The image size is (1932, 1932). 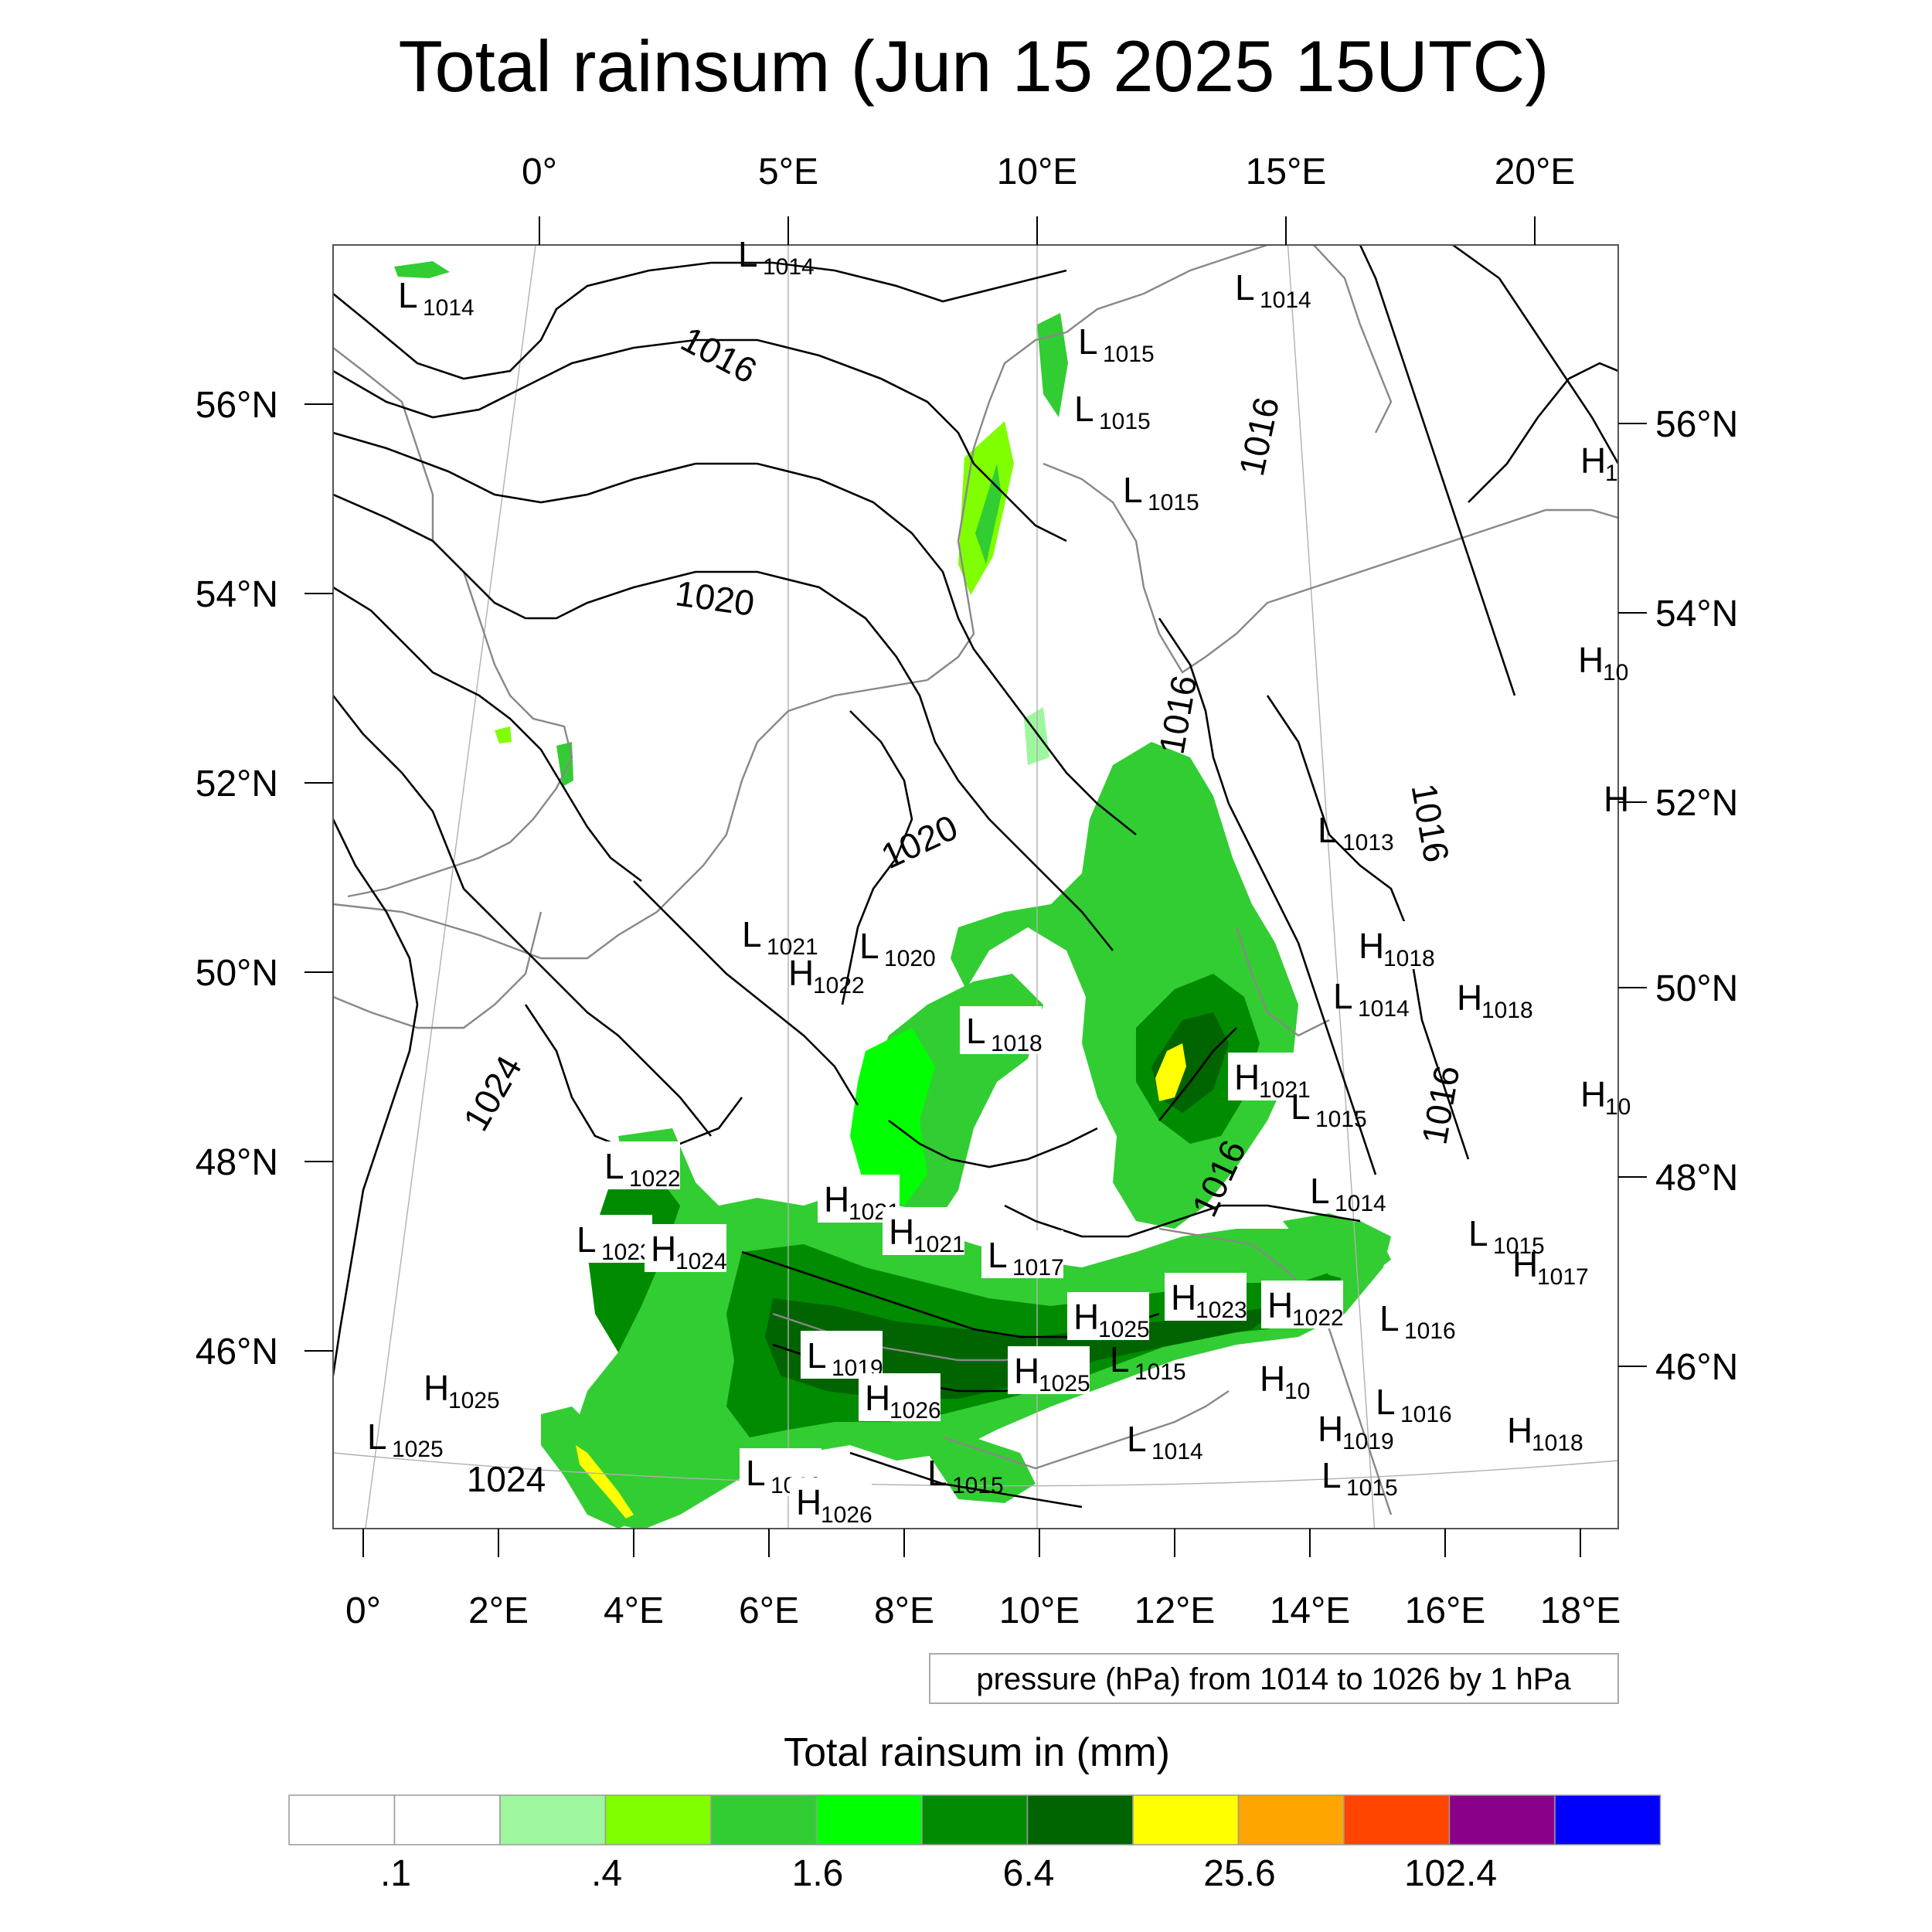 I want to click on pressure-center-label: L 1013, so click(x=1356, y=833).